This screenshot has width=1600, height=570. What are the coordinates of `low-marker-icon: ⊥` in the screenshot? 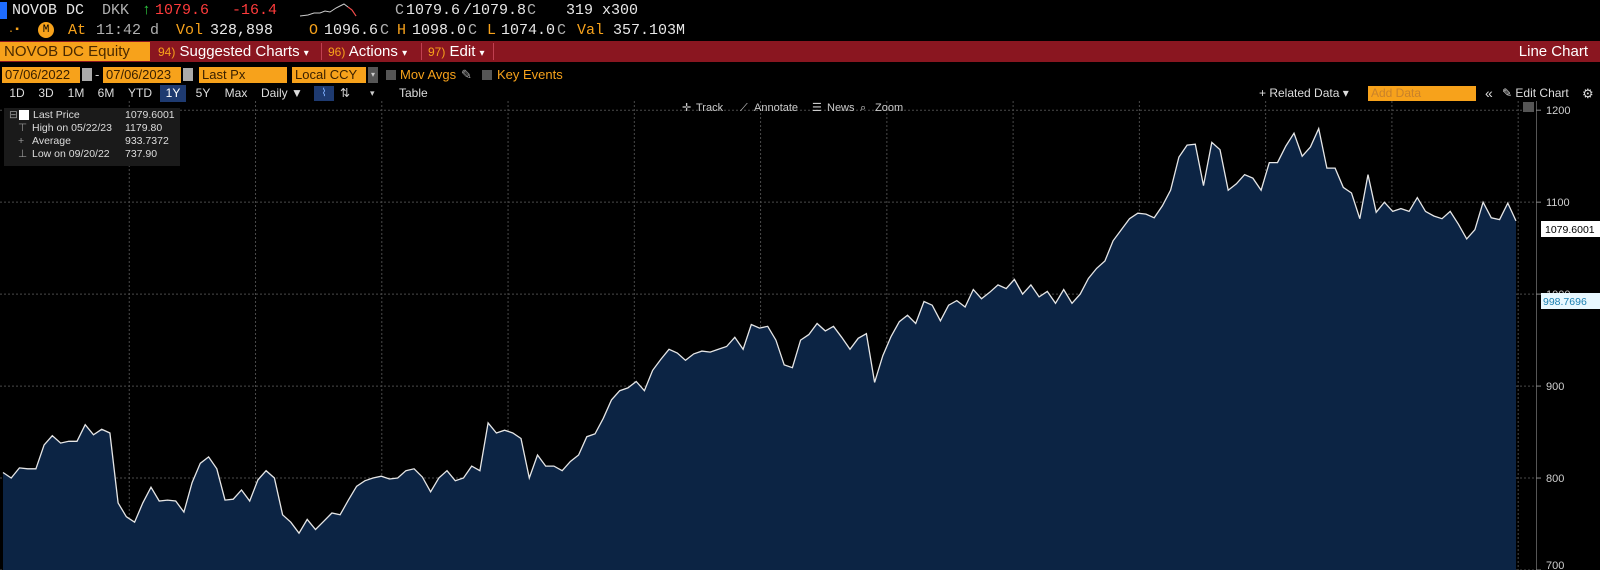 It's located at (23, 154).